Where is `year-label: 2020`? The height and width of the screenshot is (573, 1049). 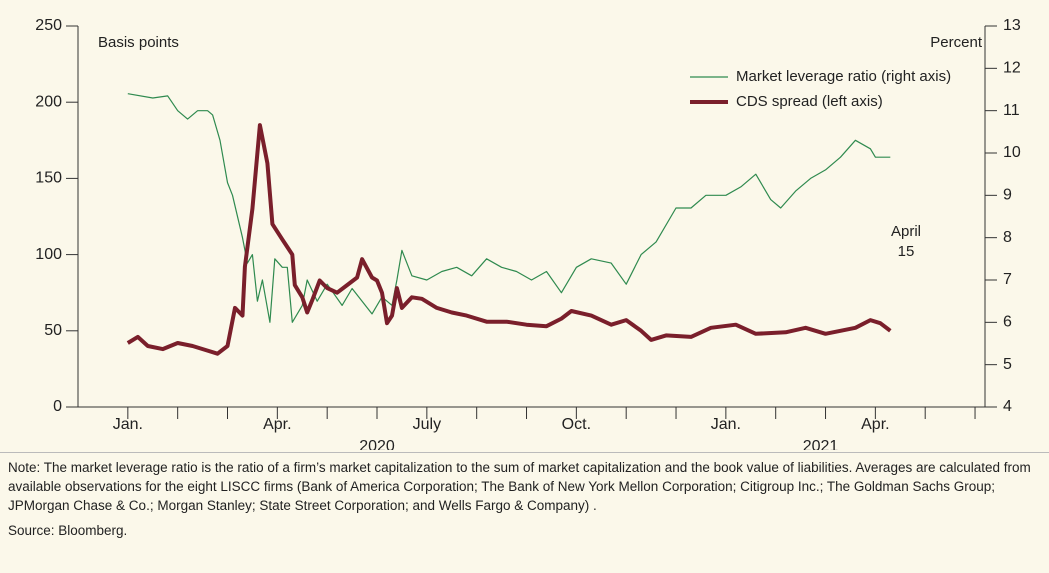 year-label: 2020 is located at coordinates (377, 444).